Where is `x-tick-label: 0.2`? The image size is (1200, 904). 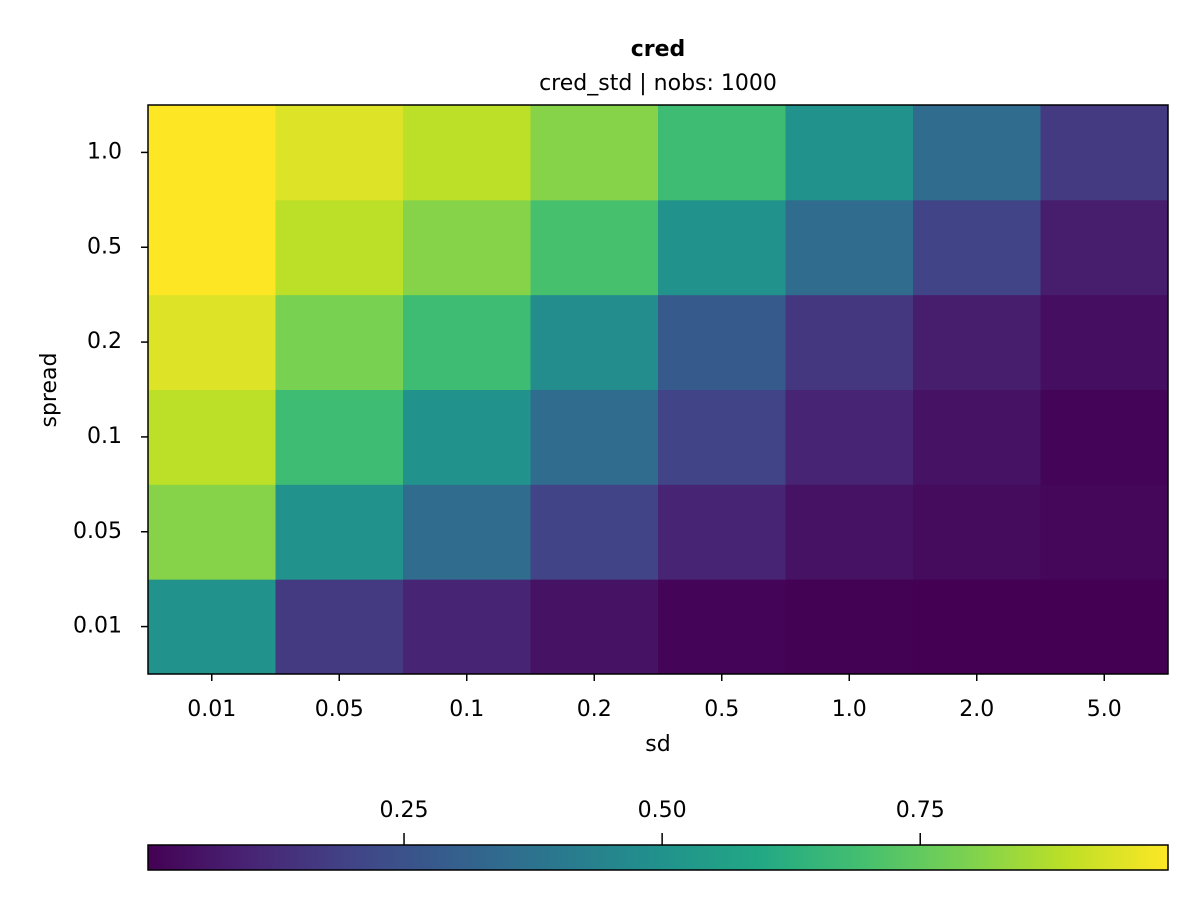
x-tick-label: 0.2 is located at coordinates (594, 709).